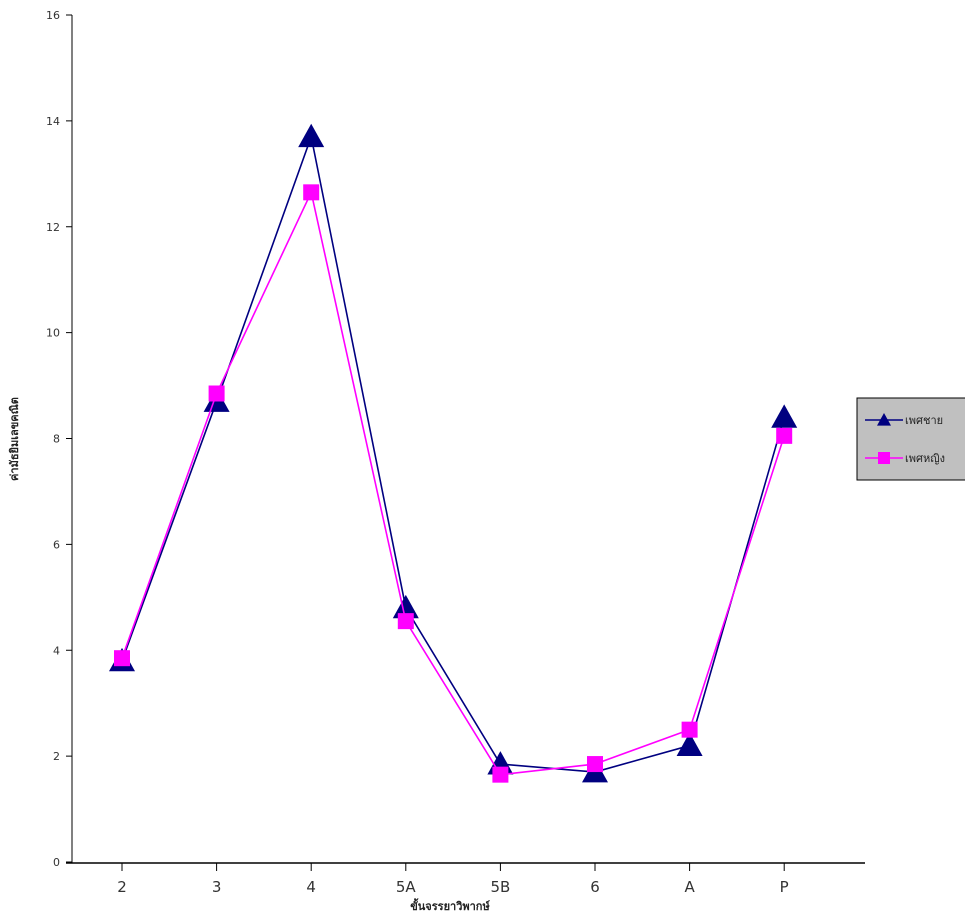 The image size is (965, 915). What do you see at coordinates (453, 879) in the screenshot?
I see `x-axis-ticks: 2 3 4 5A 5B 6 A P` at bounding box center [453, 879].